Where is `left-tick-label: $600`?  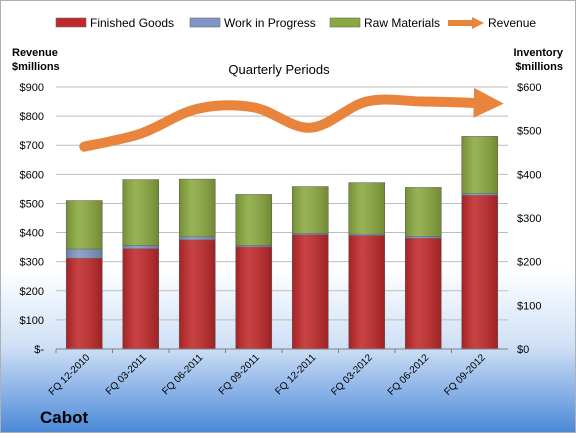
left-tick-label: $600 is located at coordinates (32, 175).